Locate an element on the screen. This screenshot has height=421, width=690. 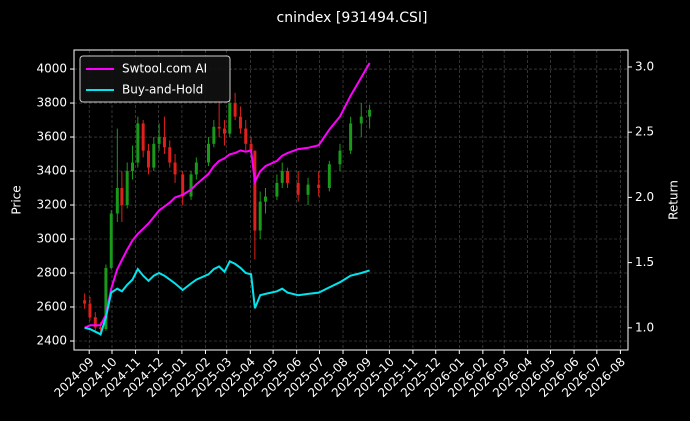
y2-tick-label: 2.0 is located at coordinates (644, 197).